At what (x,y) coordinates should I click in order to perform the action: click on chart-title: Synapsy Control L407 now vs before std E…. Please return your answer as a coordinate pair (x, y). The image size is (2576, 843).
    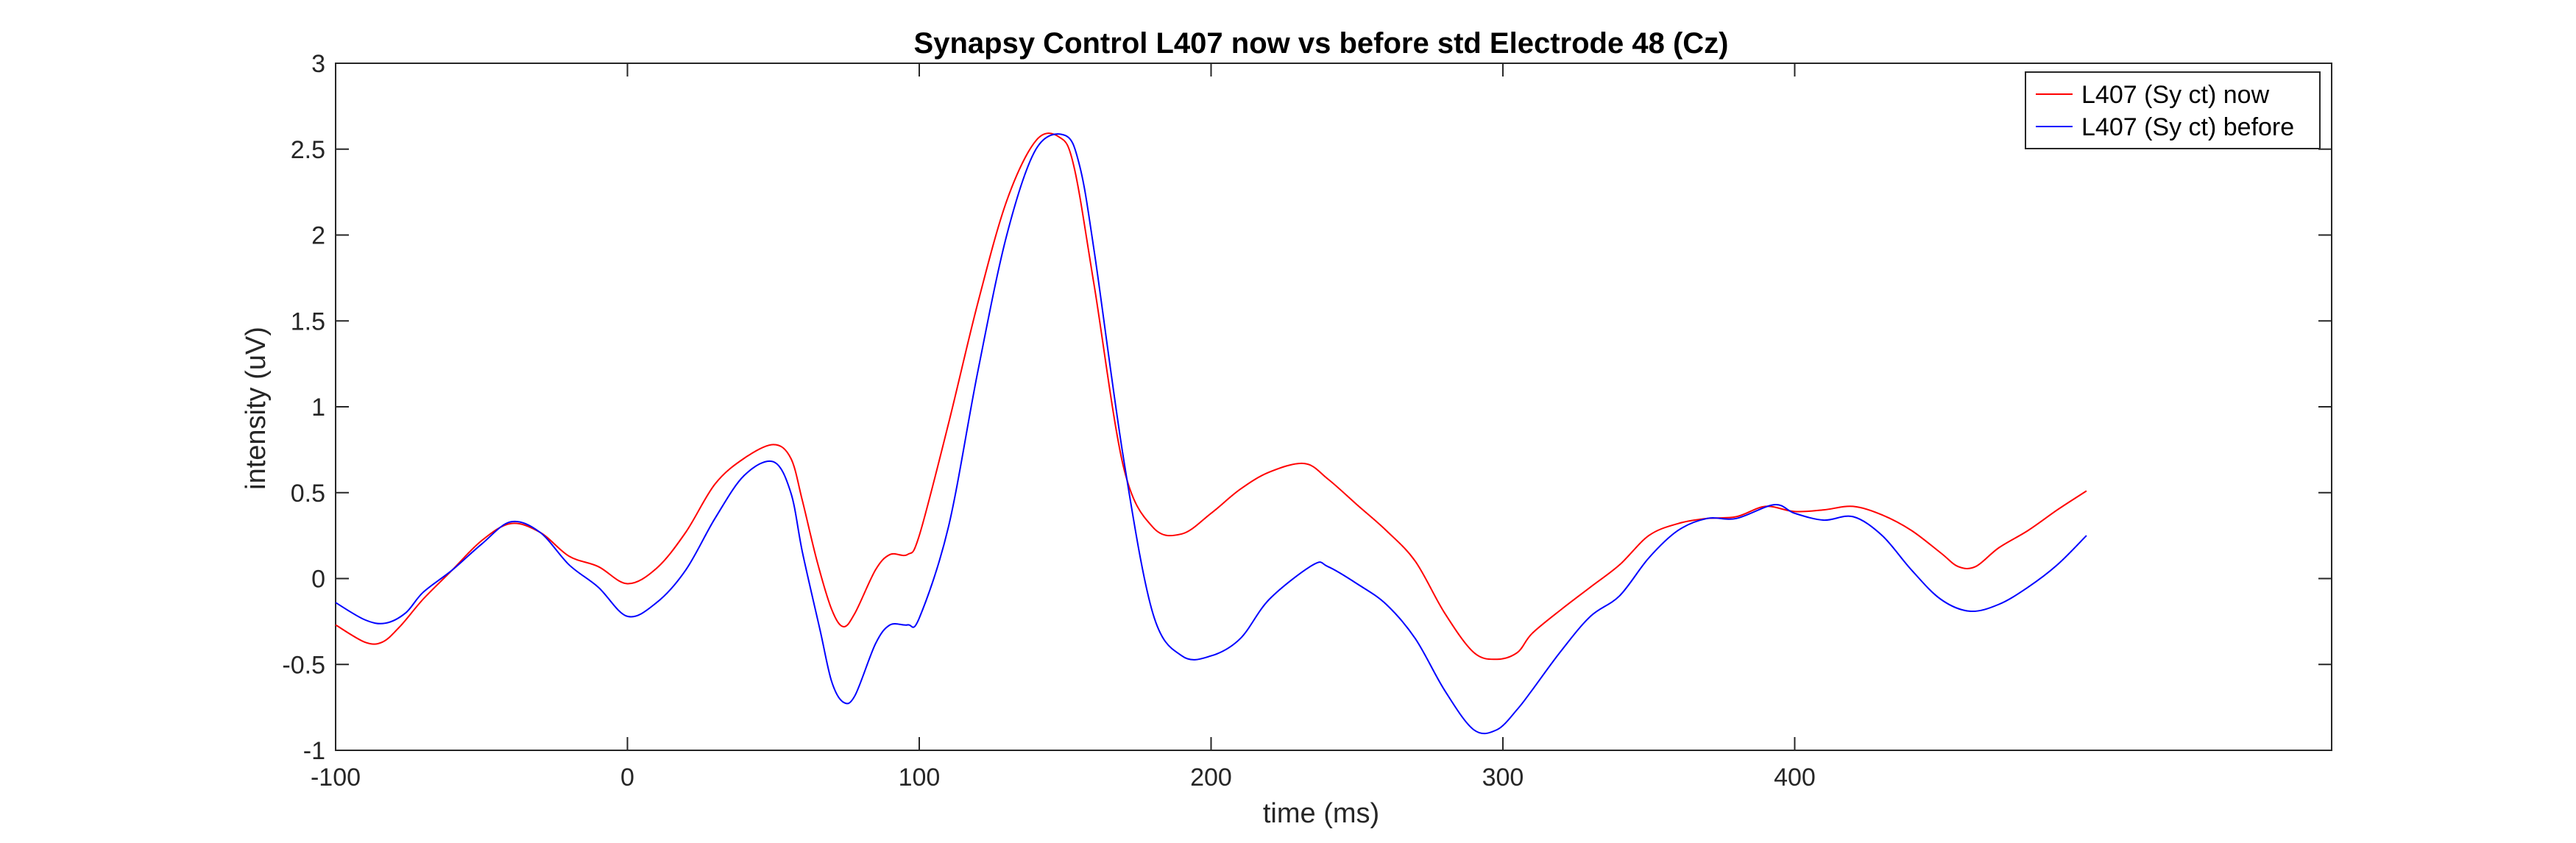
    Looking at the image, I should click on (1321, 43).